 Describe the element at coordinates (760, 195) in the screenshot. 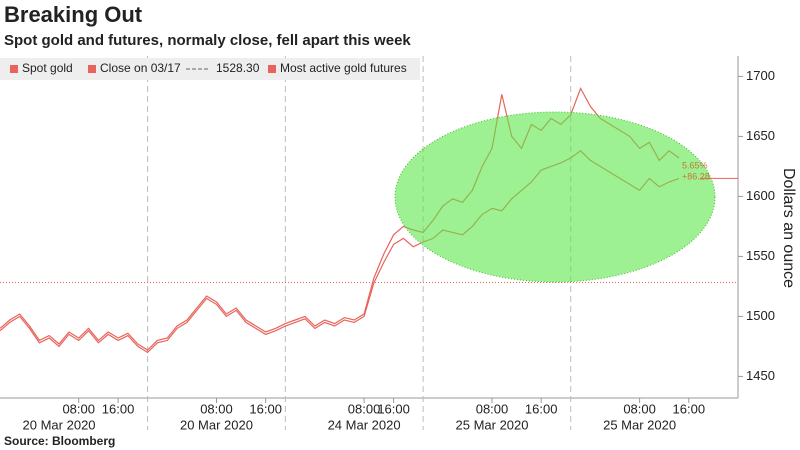

I see `y-tick-label: 1600` at that location.